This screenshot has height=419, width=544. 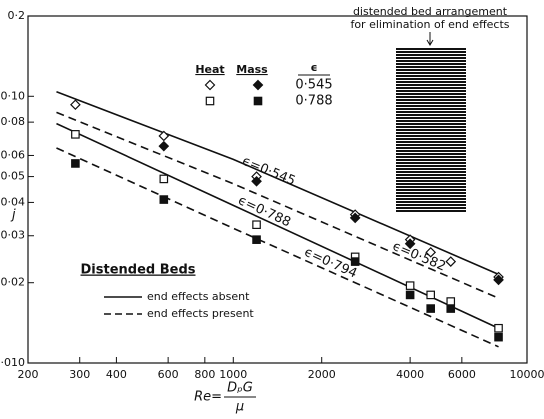 What do you see at coordinates (28, 374) in the screenshot?
I see `x-tick-label: 200` at bounding box center [28, 374].